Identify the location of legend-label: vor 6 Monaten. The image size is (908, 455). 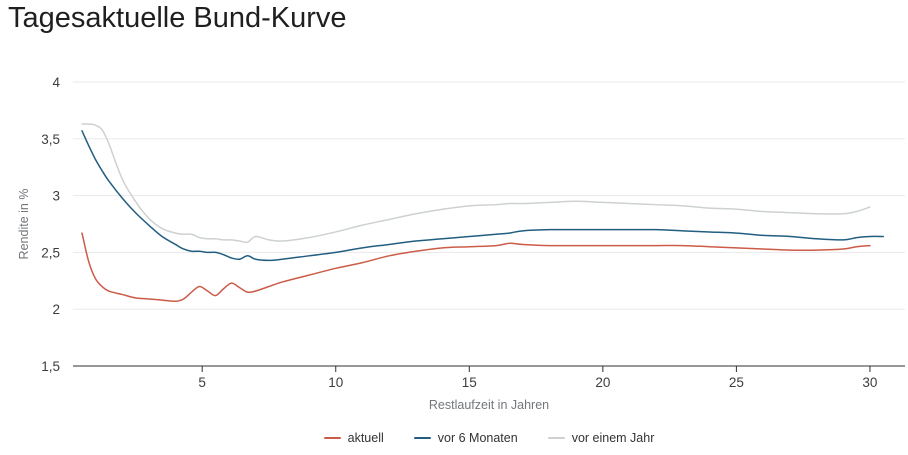
(477, 438).